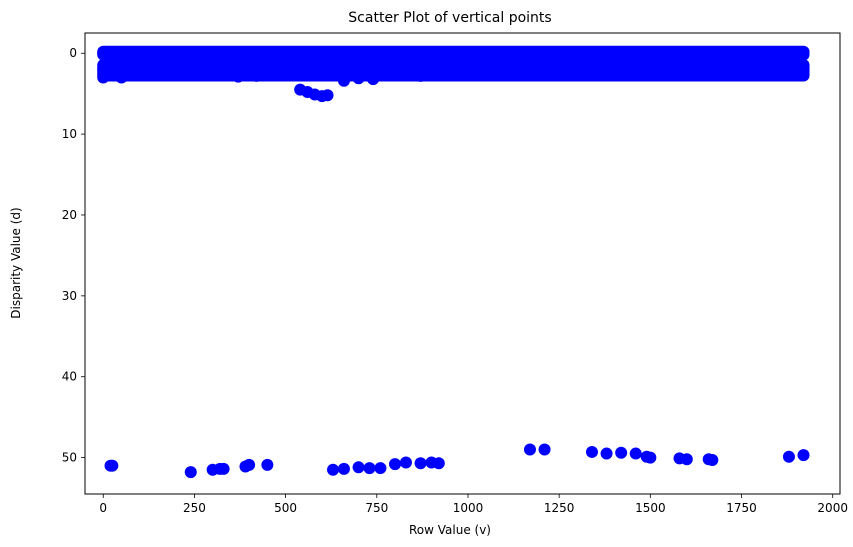 The height and width of the screenshot is (547, 853). Describe the element at coordinates (285, 508) in the screenshot. I see `x-tick-label: 500` at that location.